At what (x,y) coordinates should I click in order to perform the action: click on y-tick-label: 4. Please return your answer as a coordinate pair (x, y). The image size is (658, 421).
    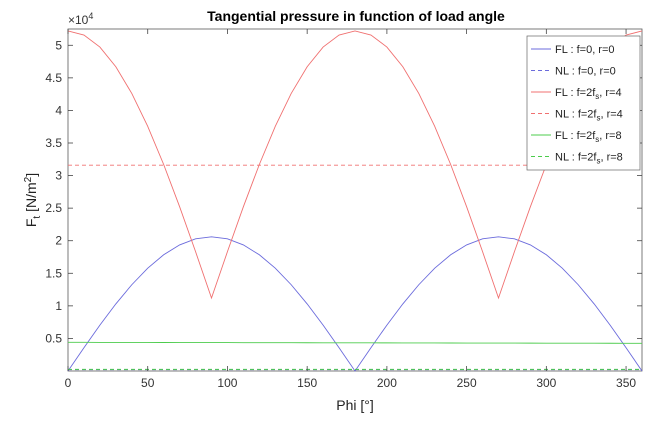
    Looking at the image, I should click on (58, 110).